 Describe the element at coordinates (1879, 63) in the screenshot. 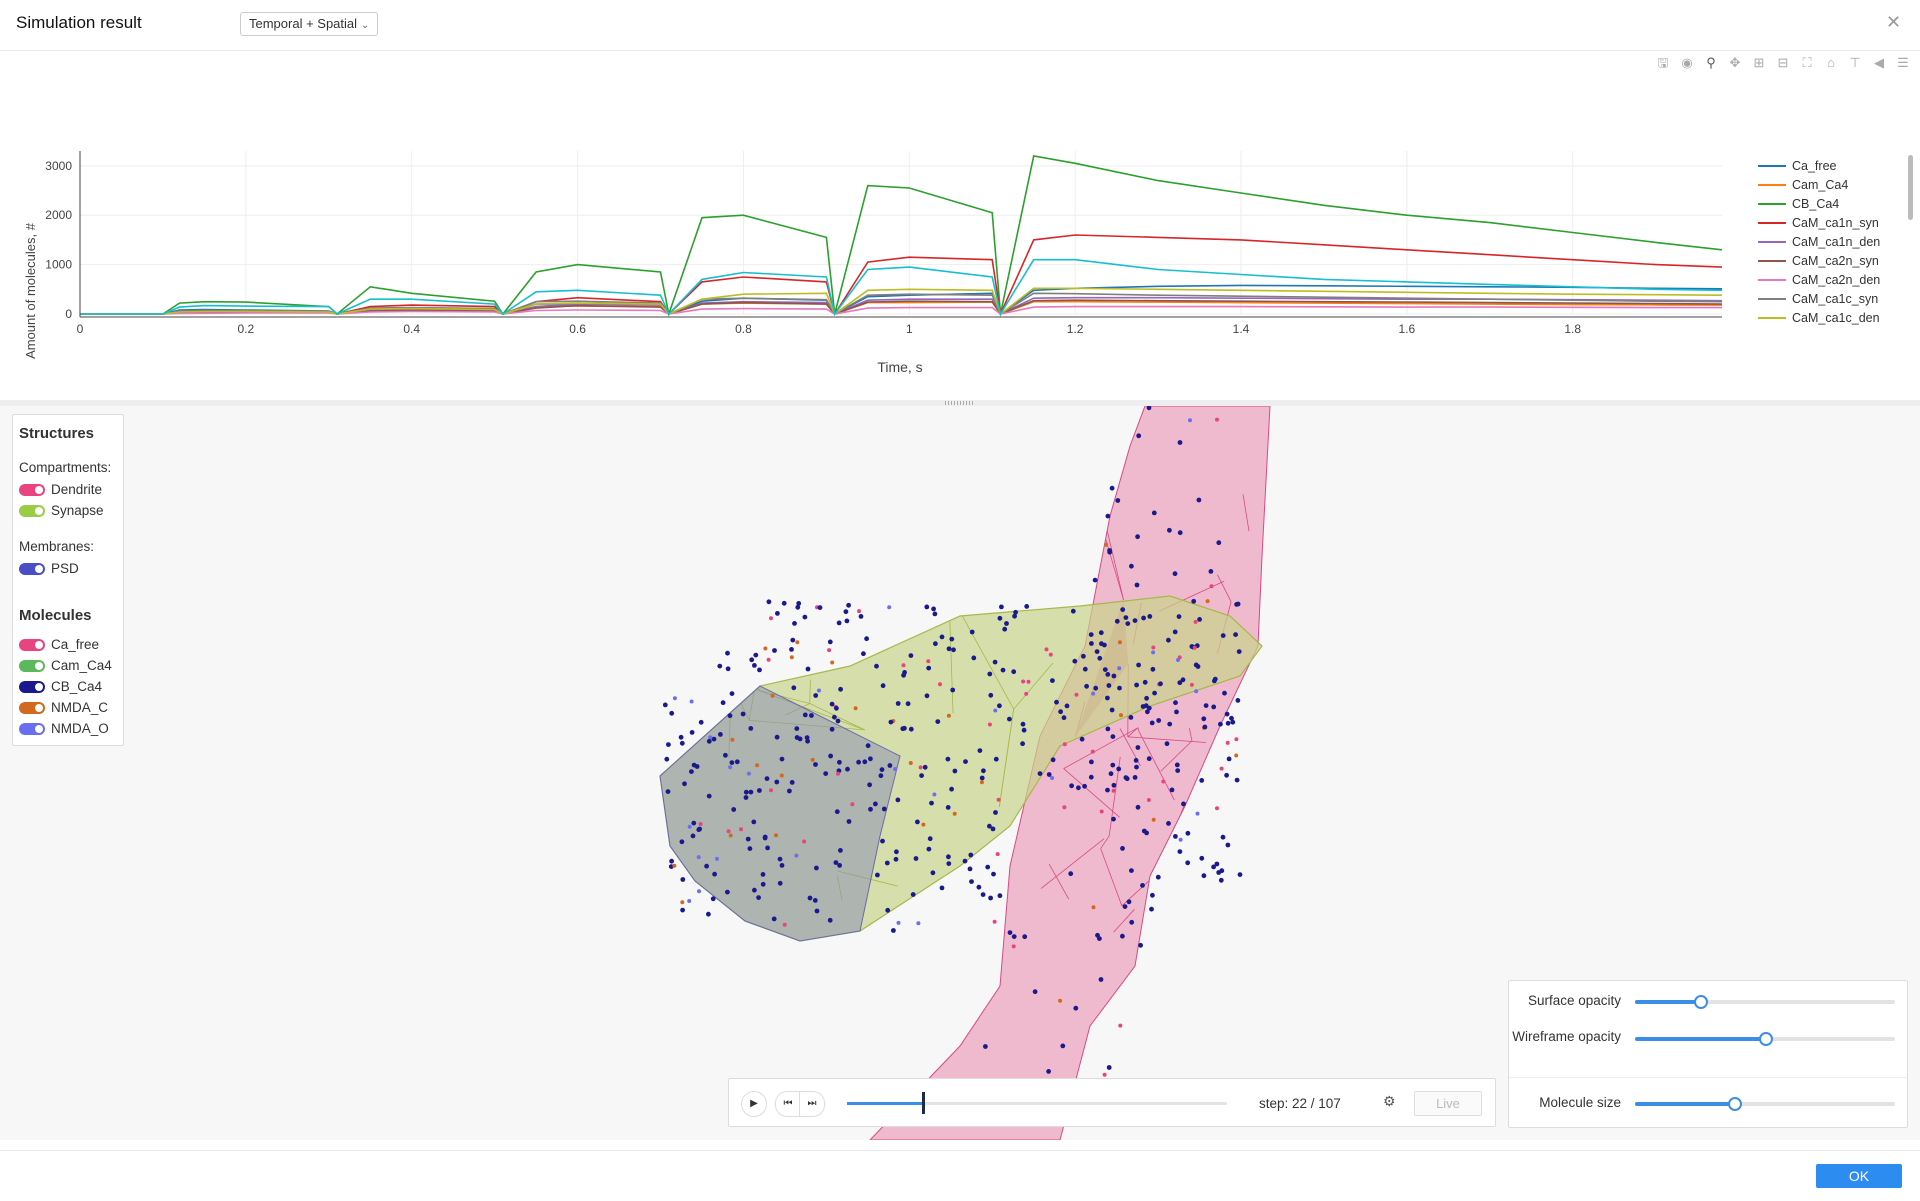

I see `hover-closest-icon: ◀` at that location.